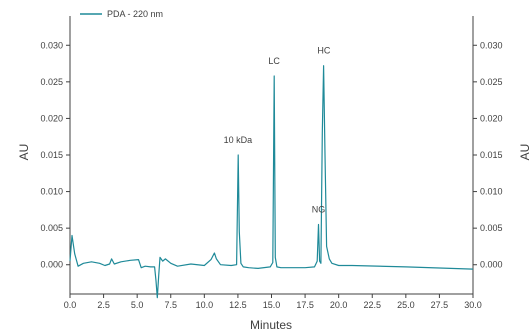 This screenshot has width=529, height=335. Describe the element at coordinates (277, 130) in the screenshot. I see `peak-annotations: 10 kDa LC NG HC` at that location.